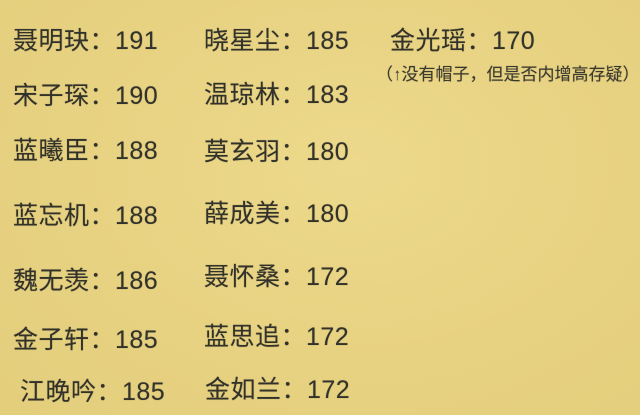 This screenshot has width=640, height=415. Describe the element at coordinates (631, 74) in the screenshot. I see `footnote-close-paren: ）` at that location.